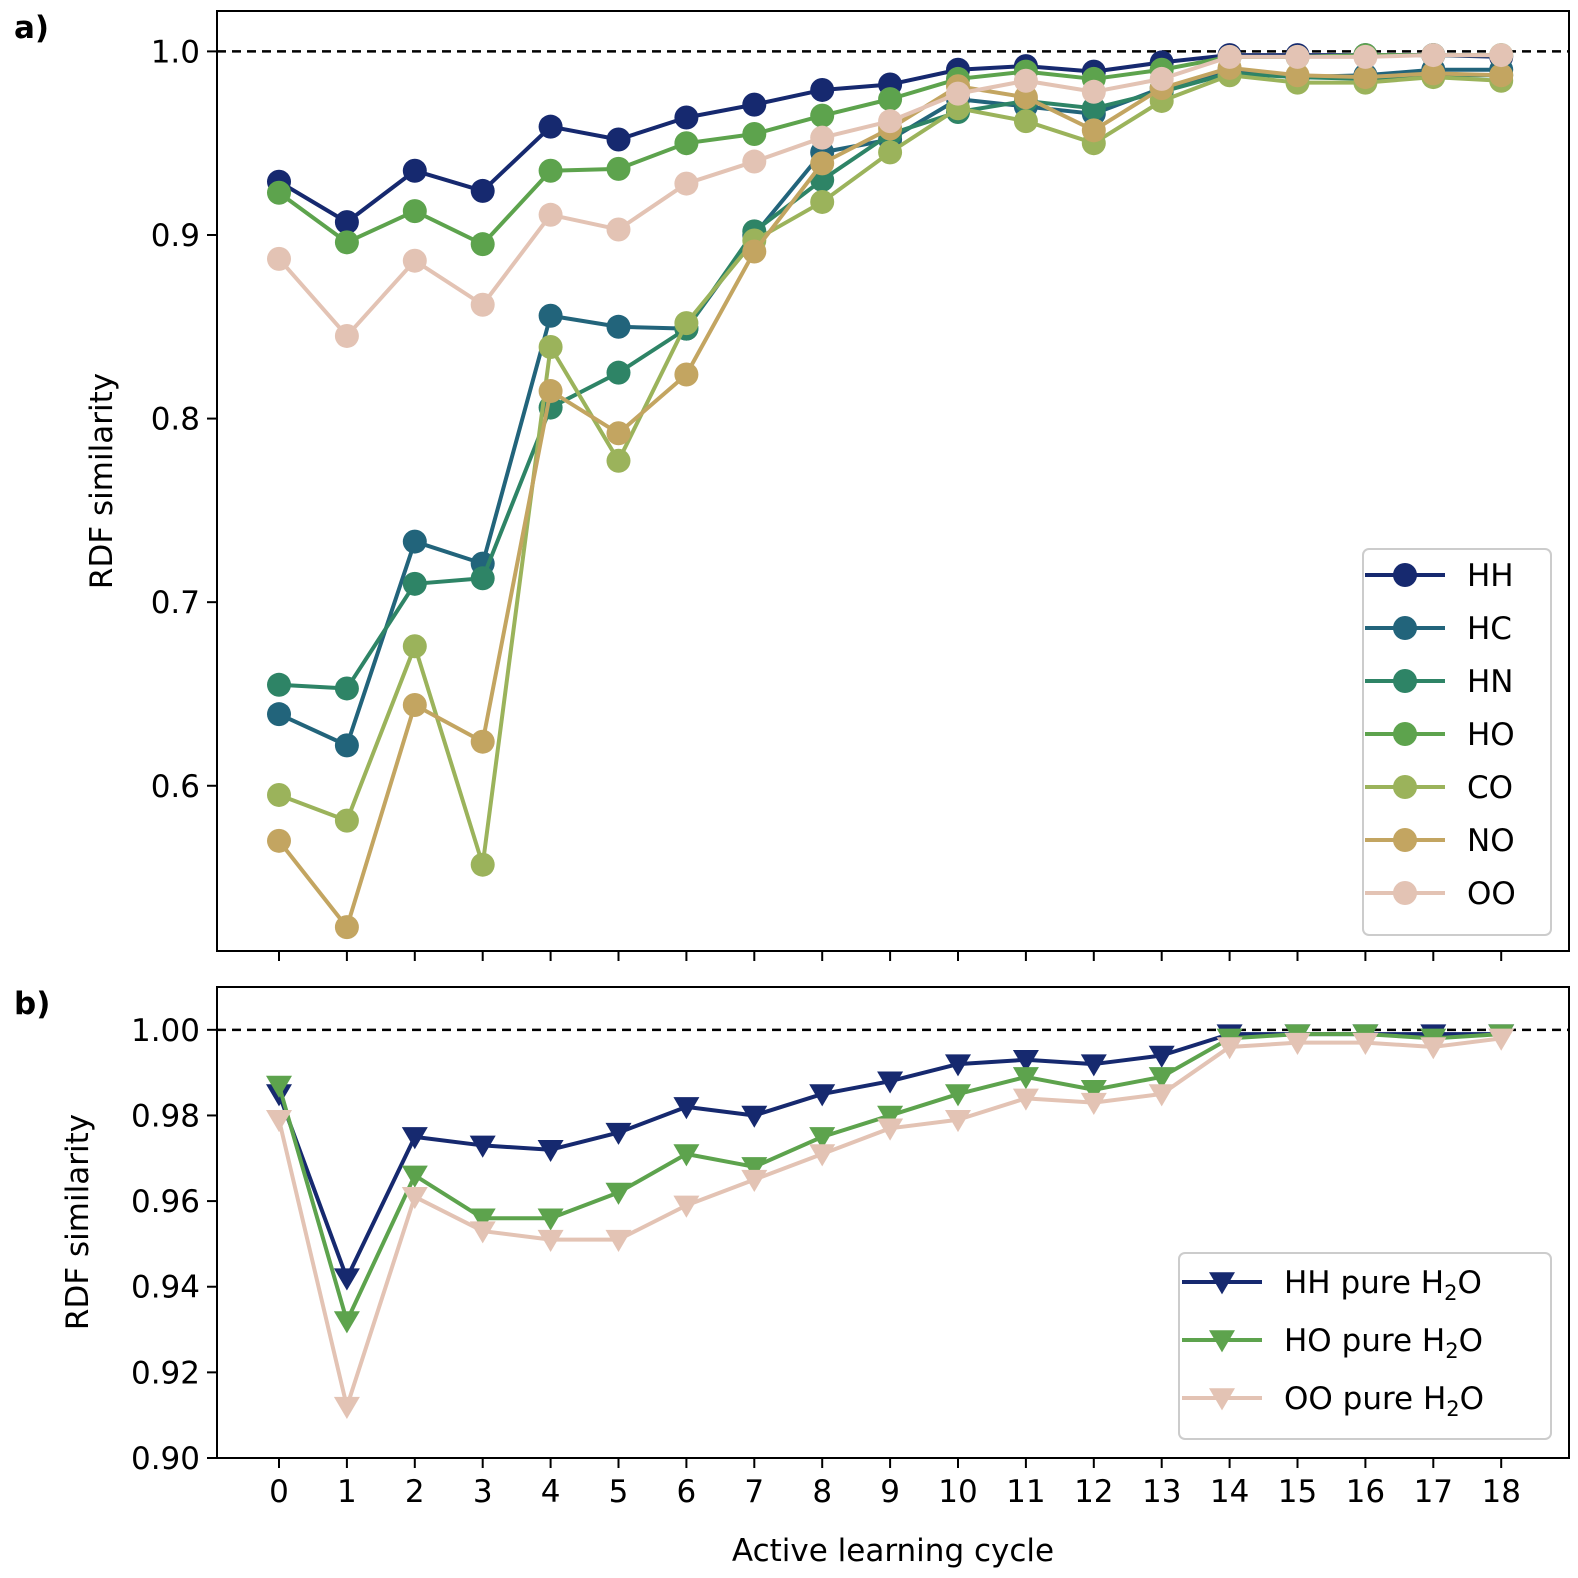 Image resolution: width=1578 pixels, height=1578 pixels. What do you see at coordinates (1405, 681) in the screenshot?
I see `legend-marker` at bounding box center [1405, 681].